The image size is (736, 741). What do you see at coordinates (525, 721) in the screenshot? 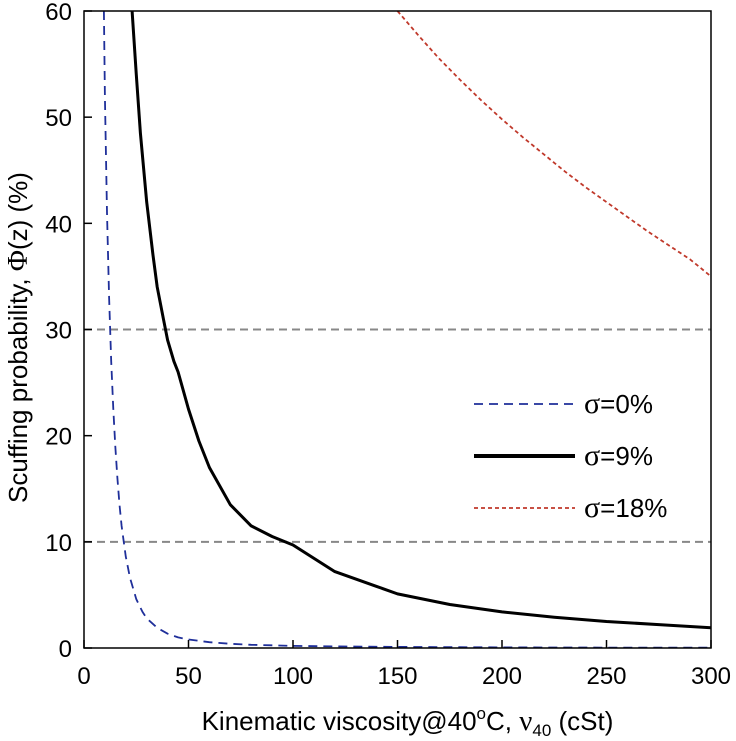
I see `x-axis-title-nu: ν` at bounding box center [525, 721].